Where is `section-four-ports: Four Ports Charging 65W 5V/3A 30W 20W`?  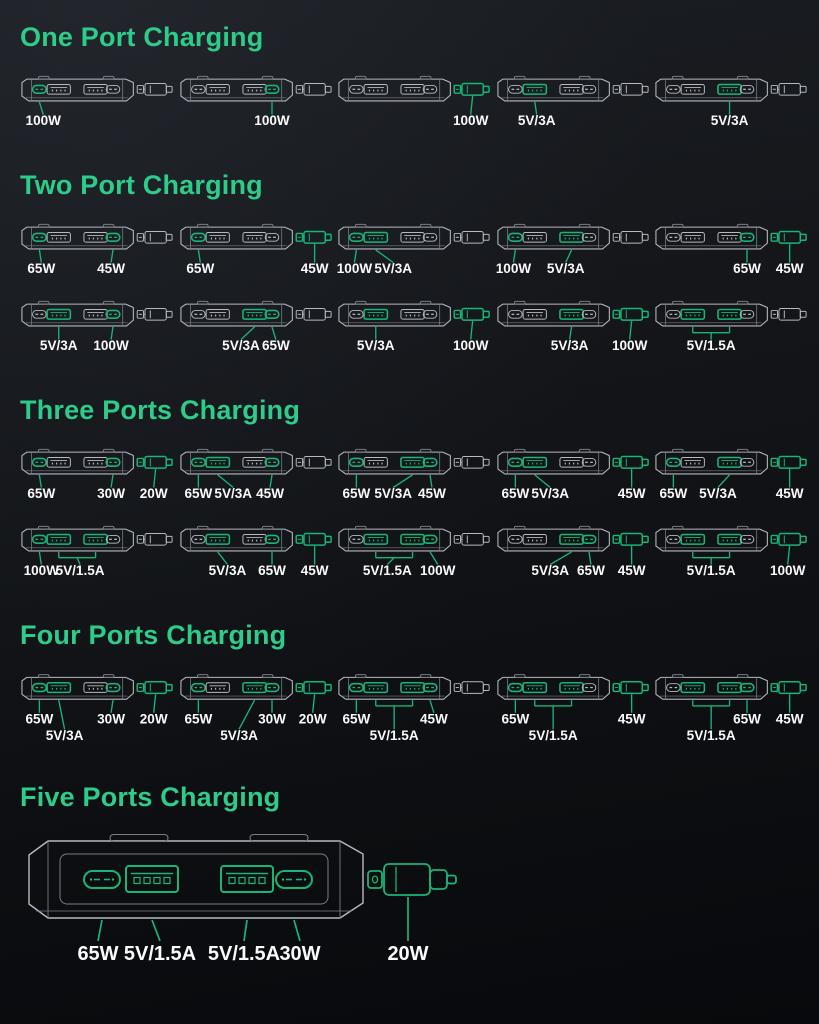 section-four-ports: Four Ports Charging 65W 5V/3A 30W 20W is located at coordinates (414, 682).